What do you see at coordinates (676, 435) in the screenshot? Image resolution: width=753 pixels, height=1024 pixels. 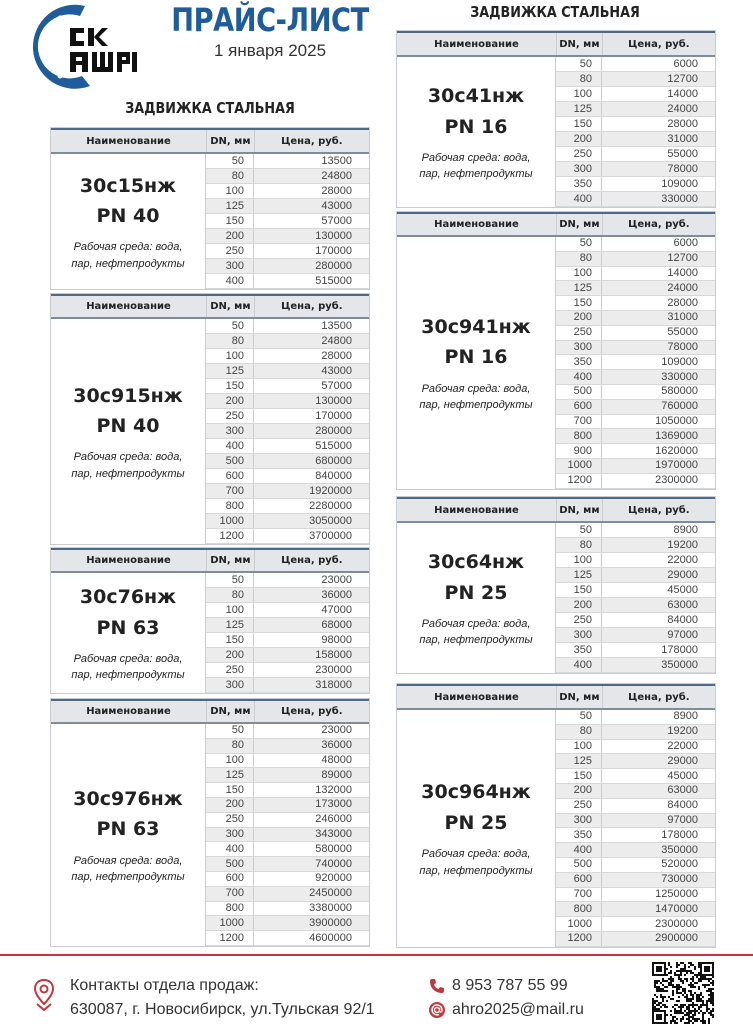 I see `price-value: 1369000` at bounding box center [676, 435].